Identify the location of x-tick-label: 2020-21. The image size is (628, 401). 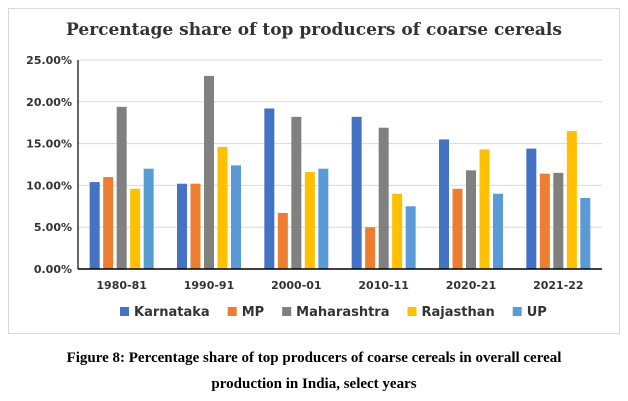
(471, 285).